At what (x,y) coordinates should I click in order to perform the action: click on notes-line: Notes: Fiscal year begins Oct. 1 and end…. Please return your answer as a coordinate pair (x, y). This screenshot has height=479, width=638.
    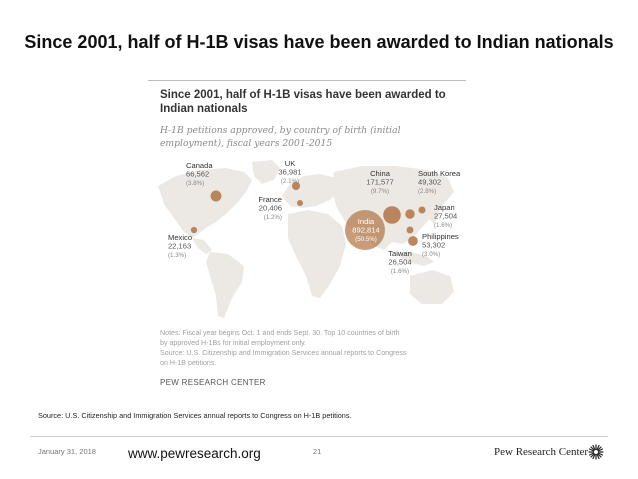
    Looking at the image, I should click on (280, 333).